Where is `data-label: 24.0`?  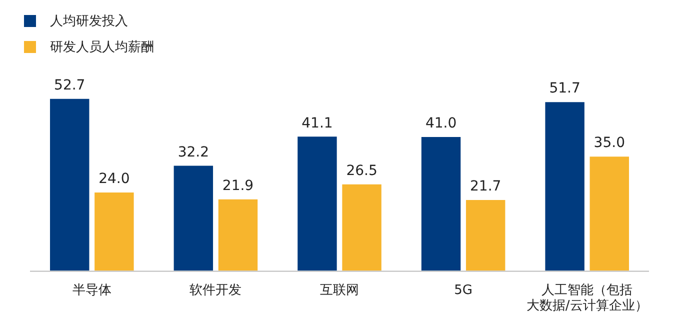 data-label: 24.0 is located at coordinates (114, 179).